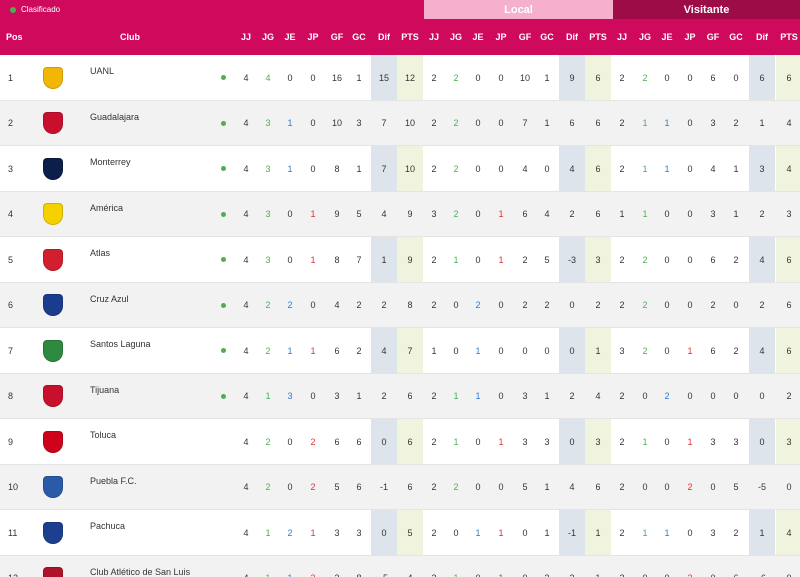 The image size is (800, 577). Describe the element at coordinates (337, 37) in the screenshot. I see `header-overall-gf: GF` at that location.